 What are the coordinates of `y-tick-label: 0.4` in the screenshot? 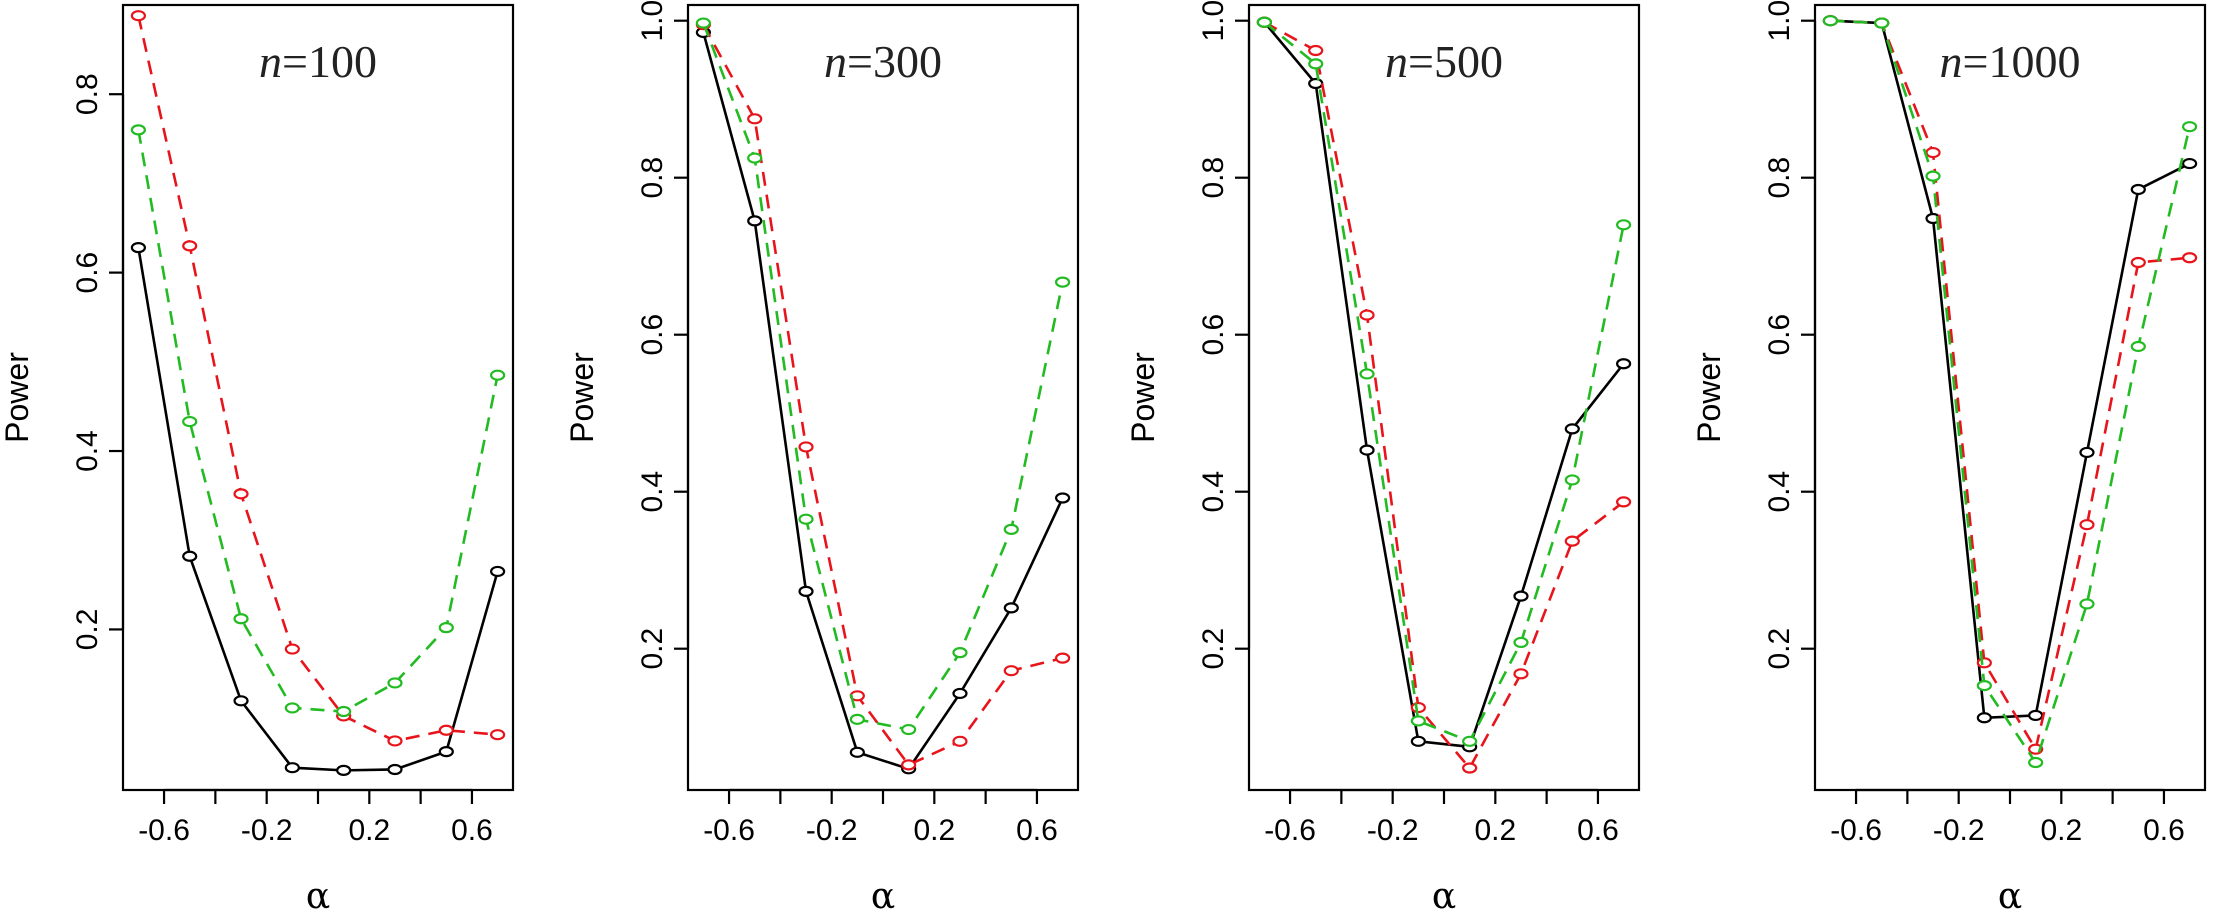 It's located at (87, 451).